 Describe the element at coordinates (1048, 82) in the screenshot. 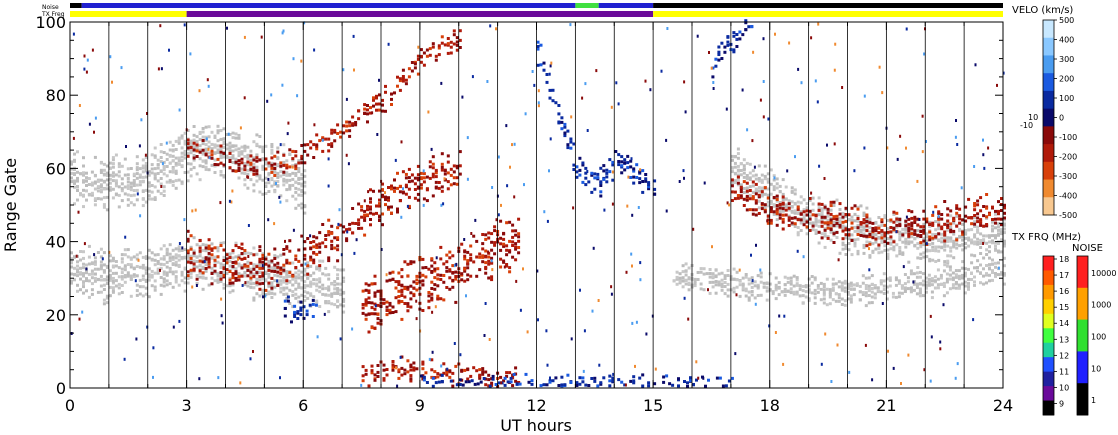

I see `velocity-swatch` at that location.